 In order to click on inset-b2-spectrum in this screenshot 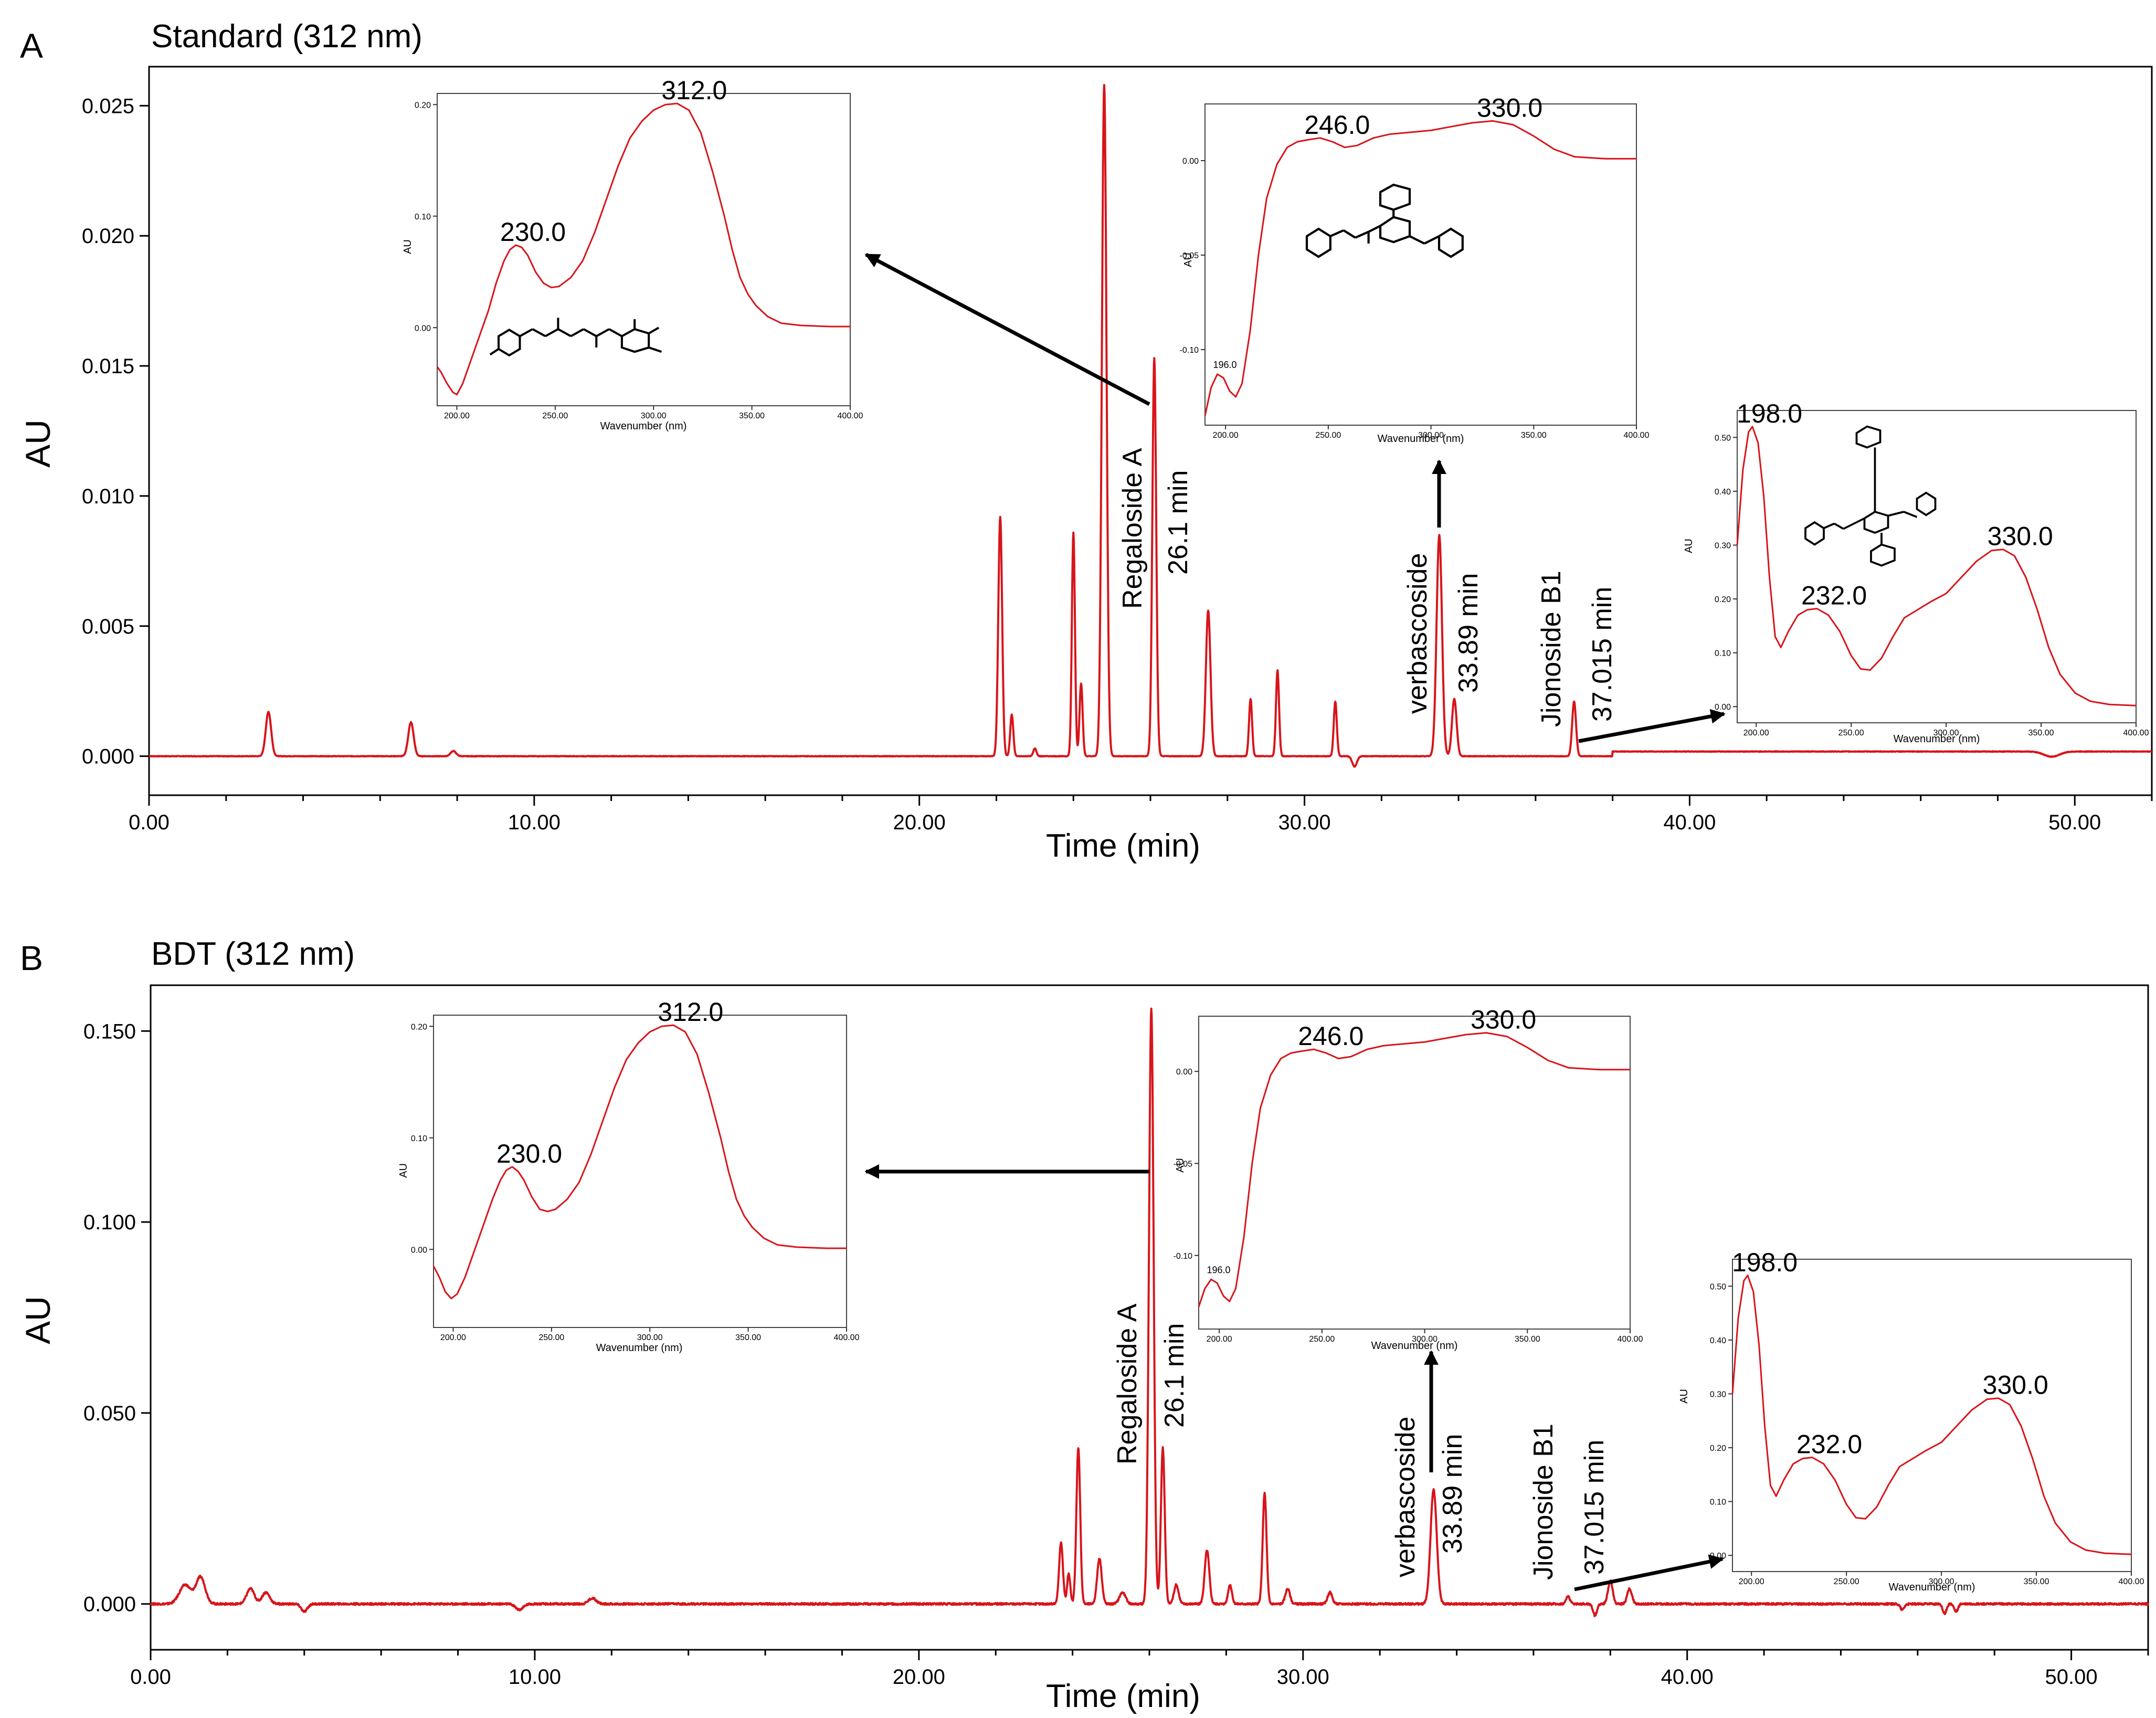, I will do `click(1414, 1170)`.